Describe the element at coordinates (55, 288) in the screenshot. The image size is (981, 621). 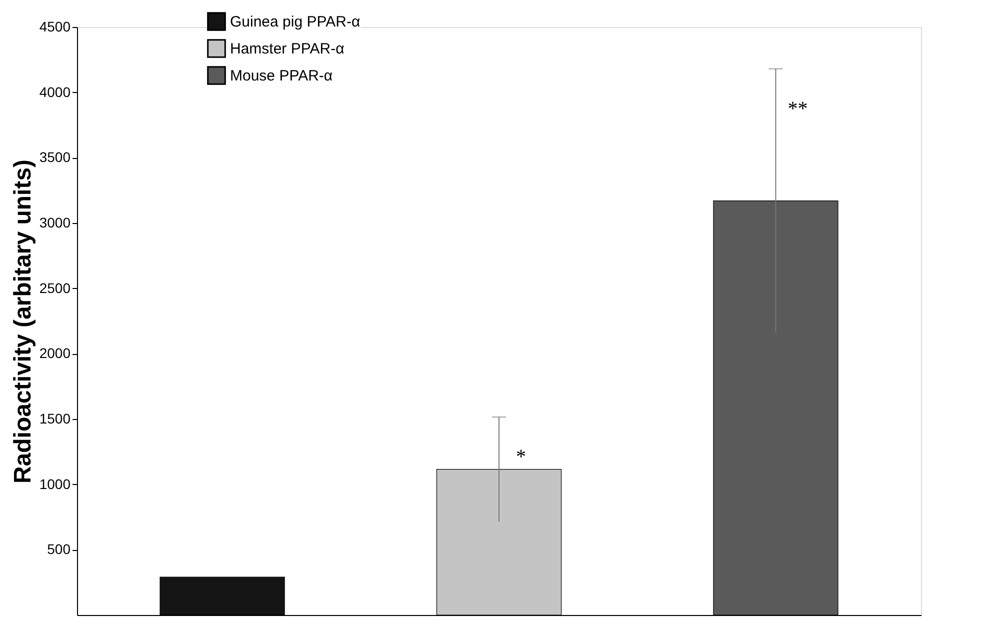
I see `y-tick-label: 2500` at that location.